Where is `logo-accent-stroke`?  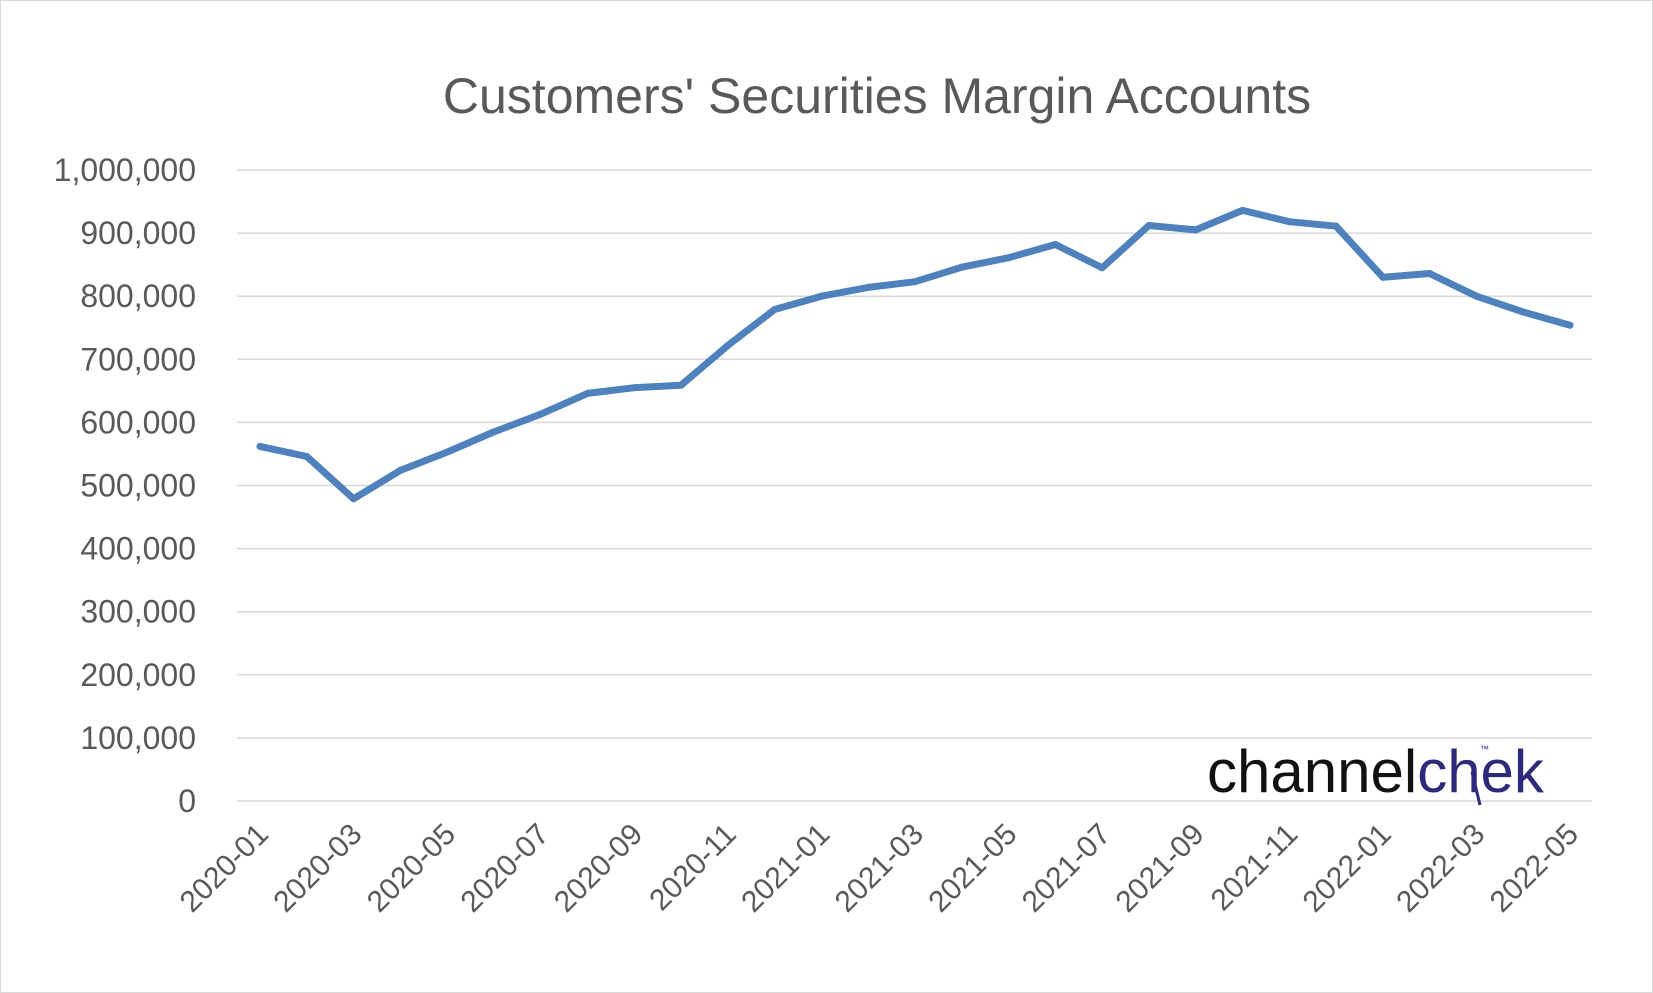
logo-accent-stroke is located at coordinates (1476, 788).